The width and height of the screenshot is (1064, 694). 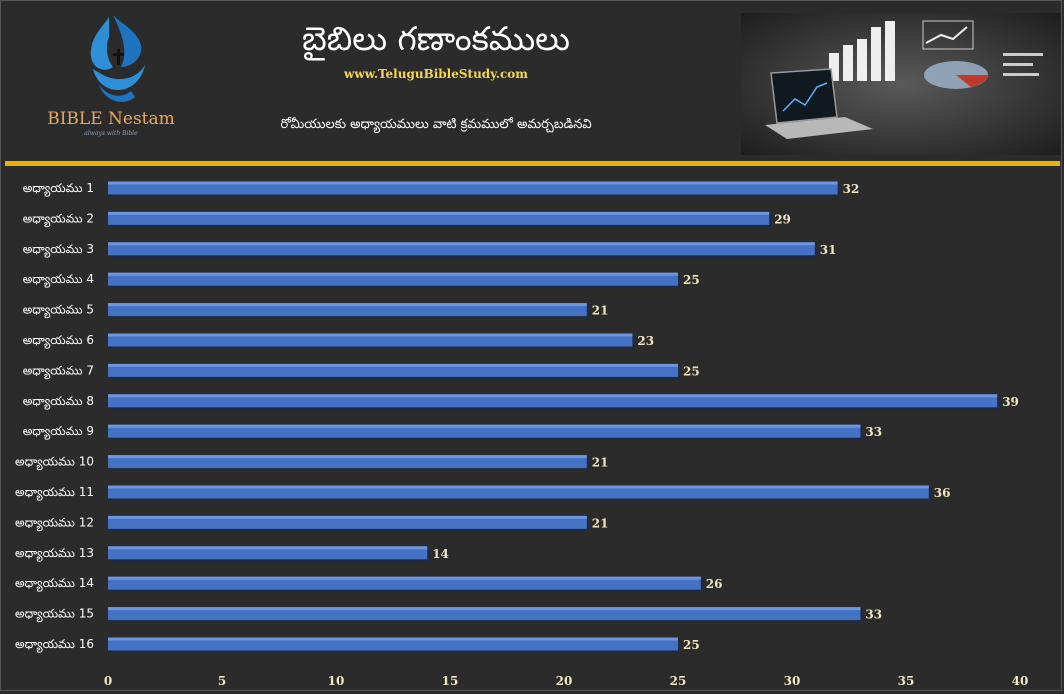 I want to click on category-label: అధ్యాయము 7, so click(x=58, y=371).